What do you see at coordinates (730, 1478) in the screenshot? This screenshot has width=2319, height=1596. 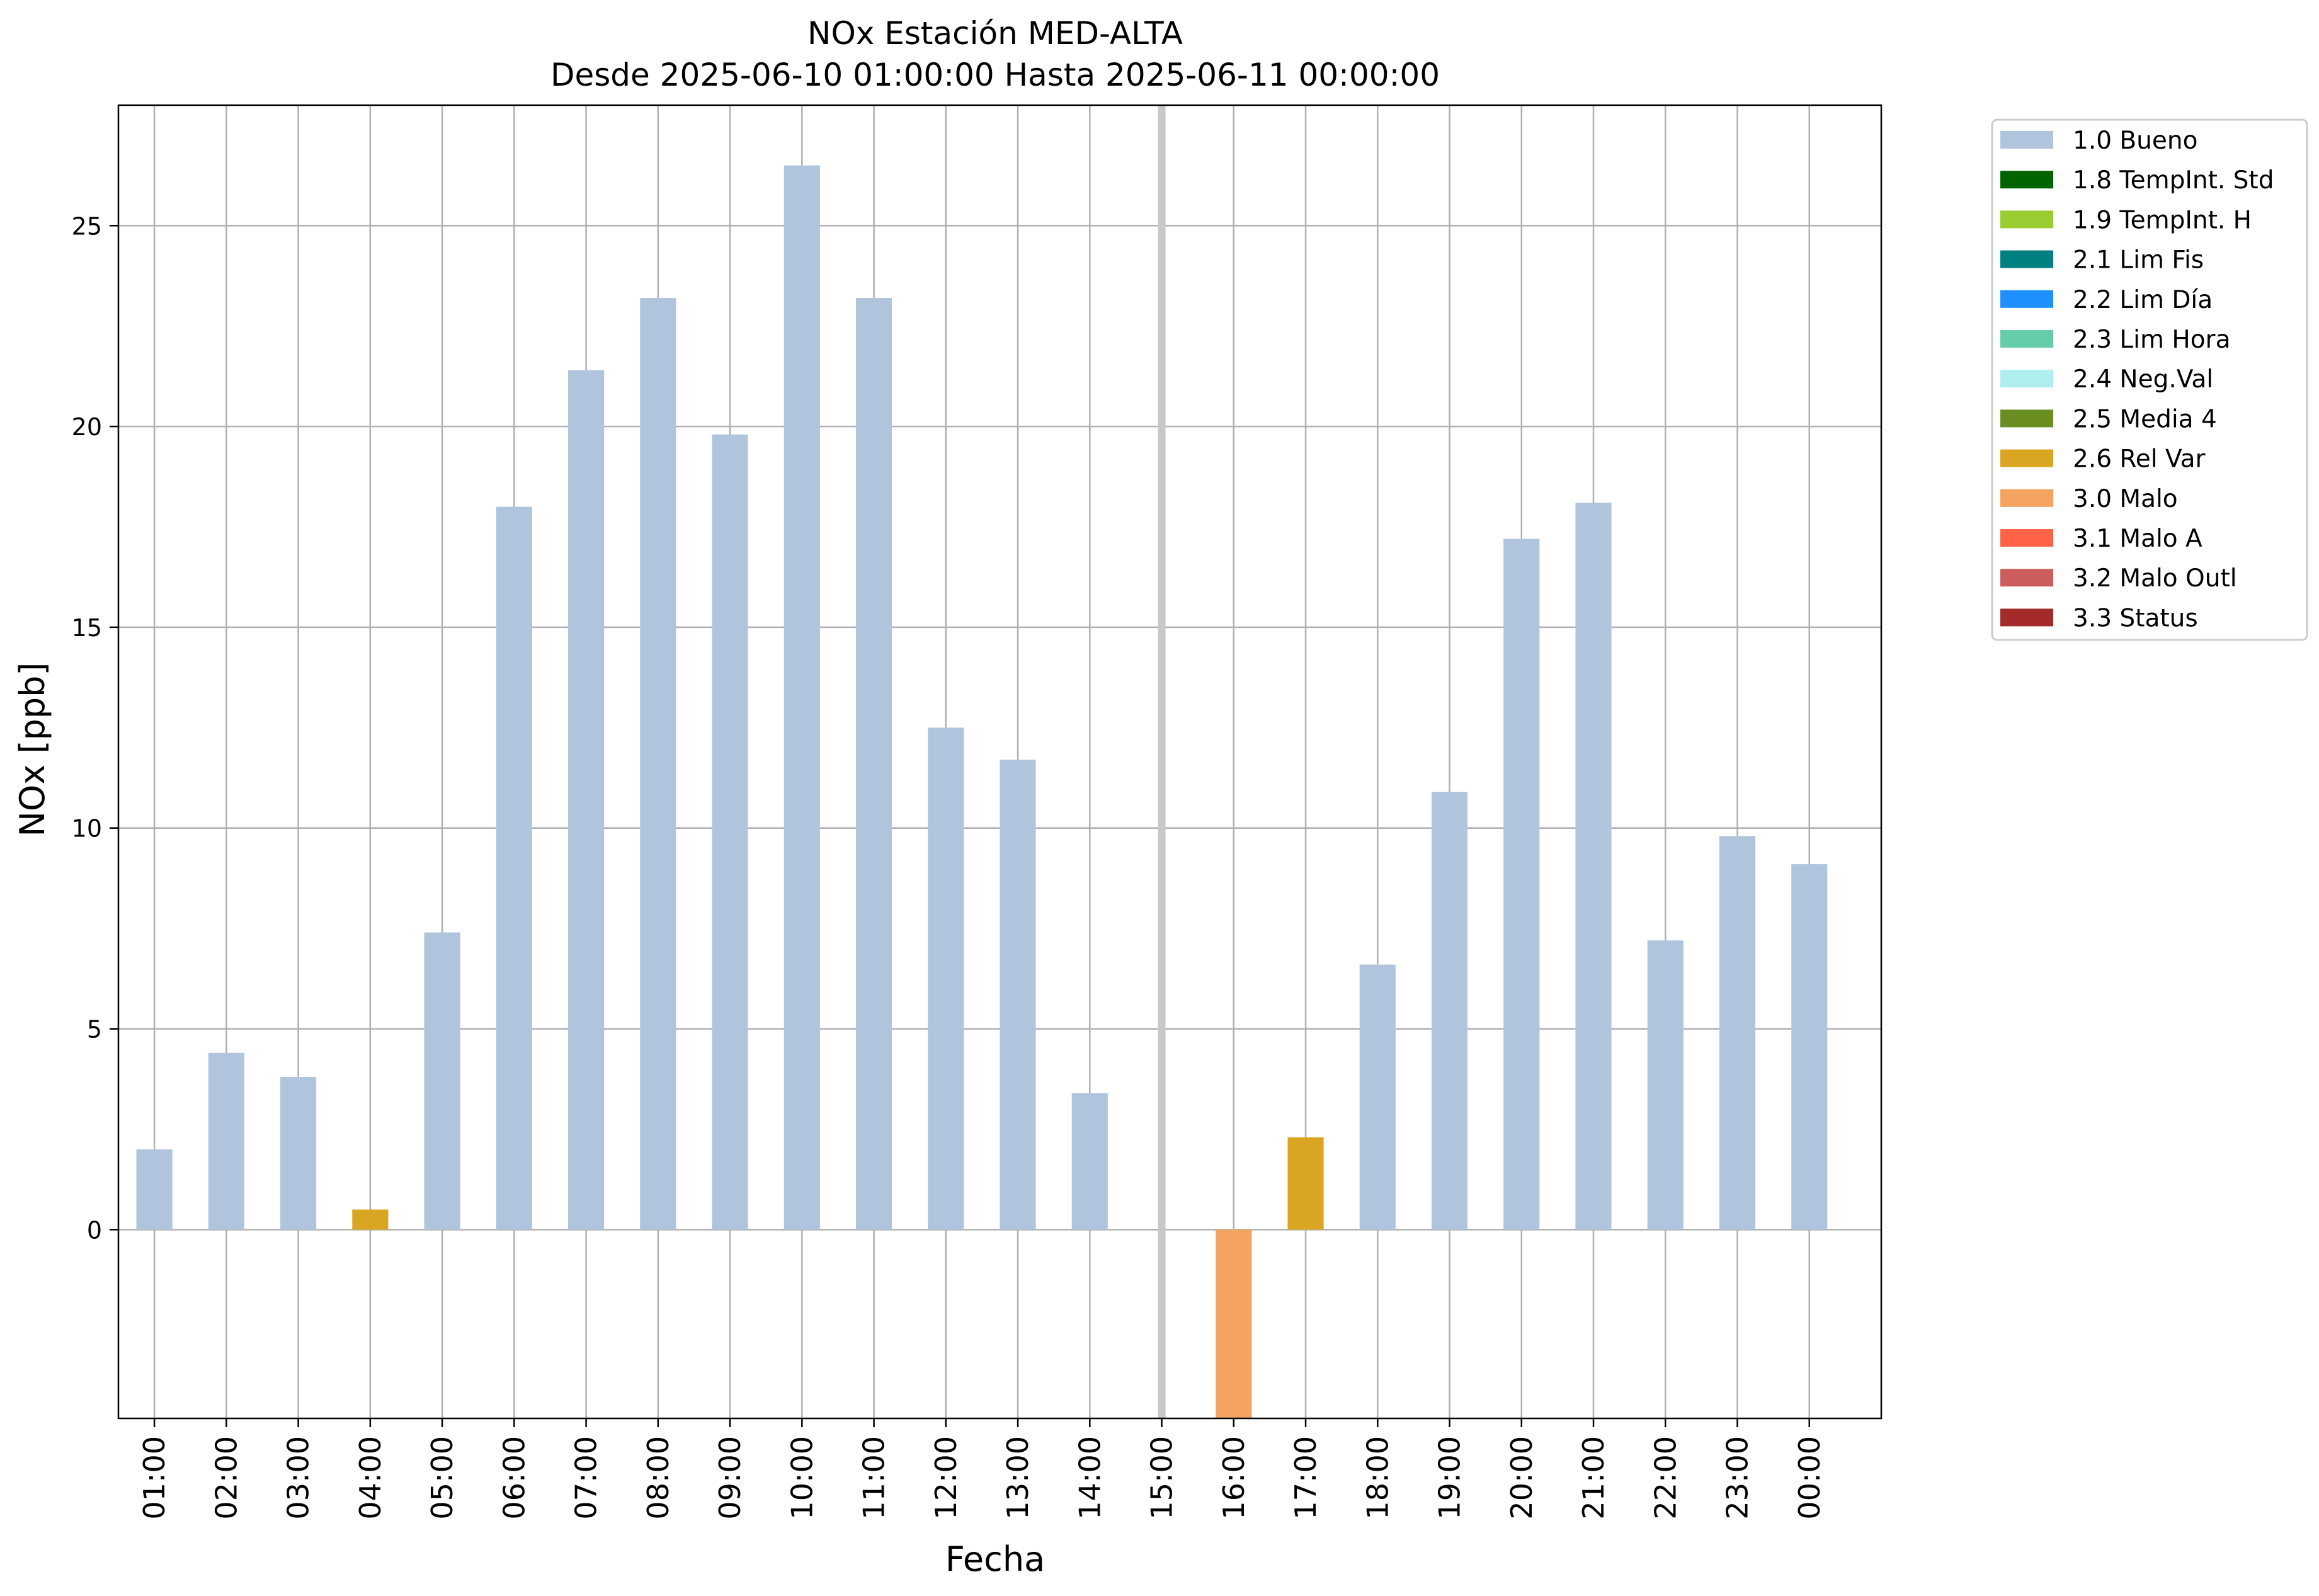 I see `x-tick-label: 09:00` at bounding box center [730, 1478].